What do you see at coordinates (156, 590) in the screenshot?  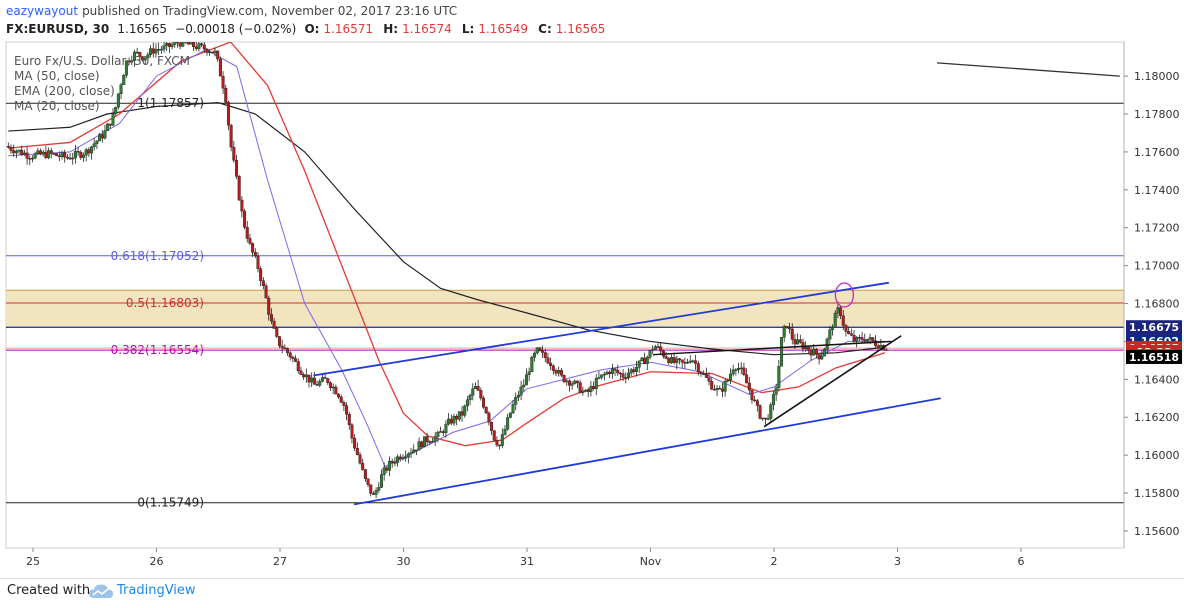 I see `tradingview-link: TradingView` at bounding box center [156, 590].